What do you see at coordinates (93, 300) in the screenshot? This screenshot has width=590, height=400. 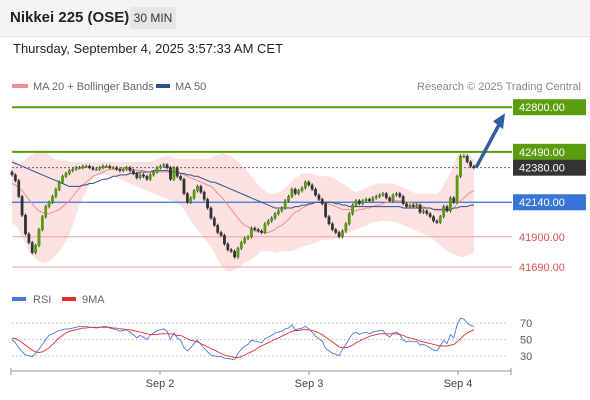 I see `ma9-legend-label: 9MA` at bounding box center [93, 300].